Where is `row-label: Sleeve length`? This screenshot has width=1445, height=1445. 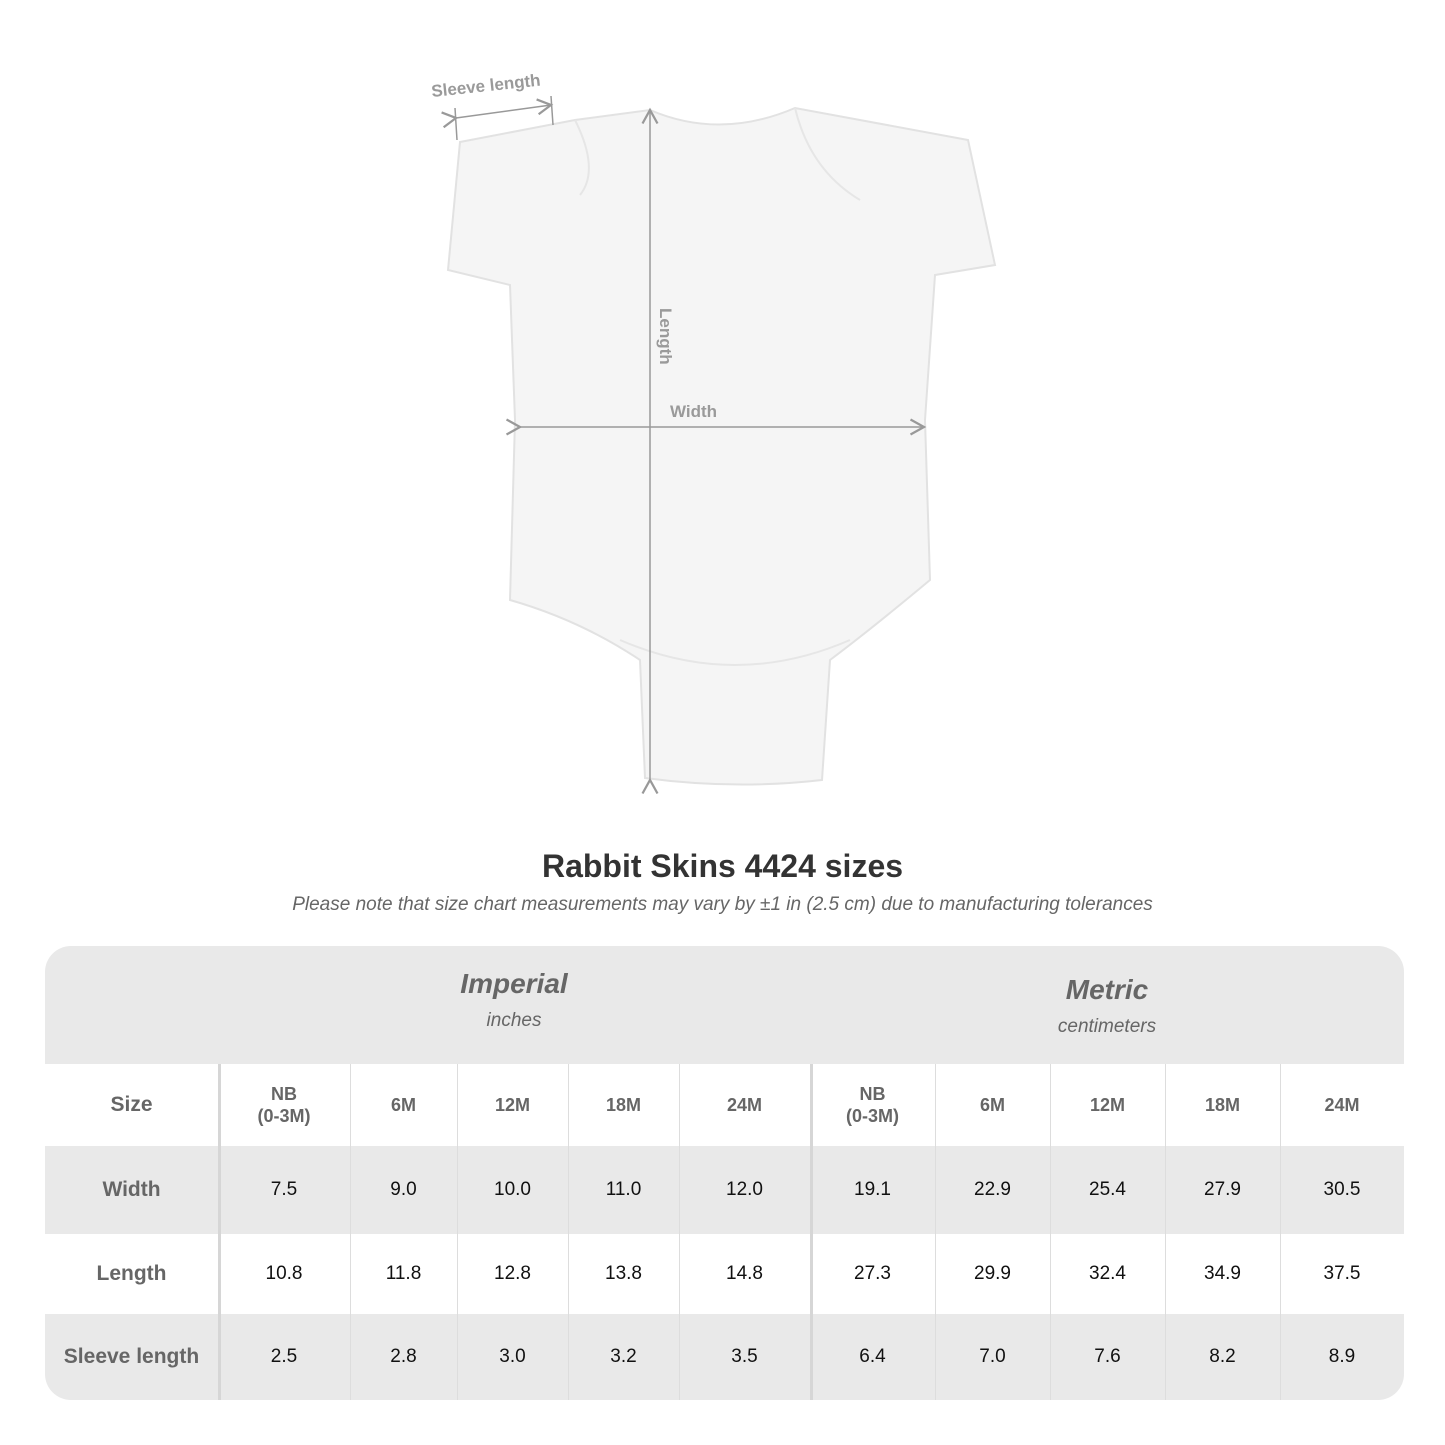
row-label: Sleeve length is located at coordinates (131, 1356).